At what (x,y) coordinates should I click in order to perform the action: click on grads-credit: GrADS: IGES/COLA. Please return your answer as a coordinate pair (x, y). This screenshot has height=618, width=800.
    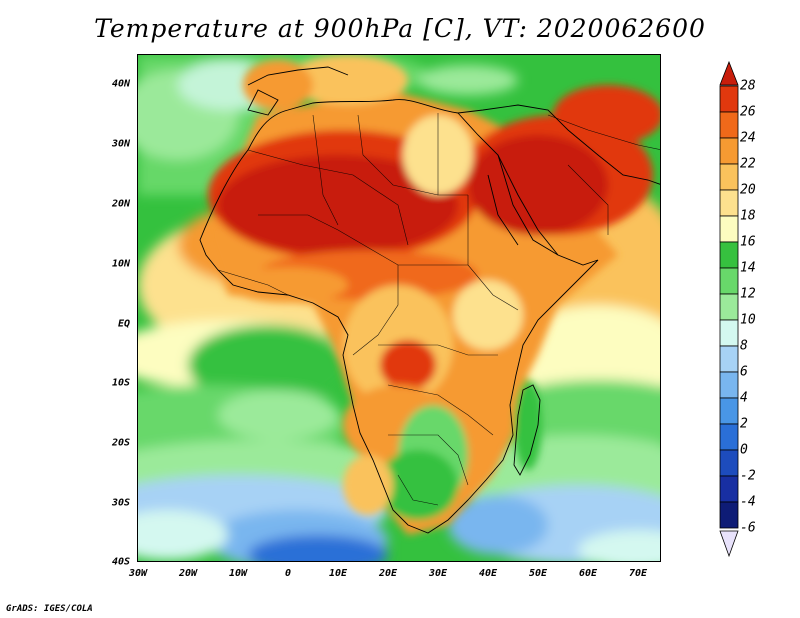
    Looking at the image, I should click on (49, 609).